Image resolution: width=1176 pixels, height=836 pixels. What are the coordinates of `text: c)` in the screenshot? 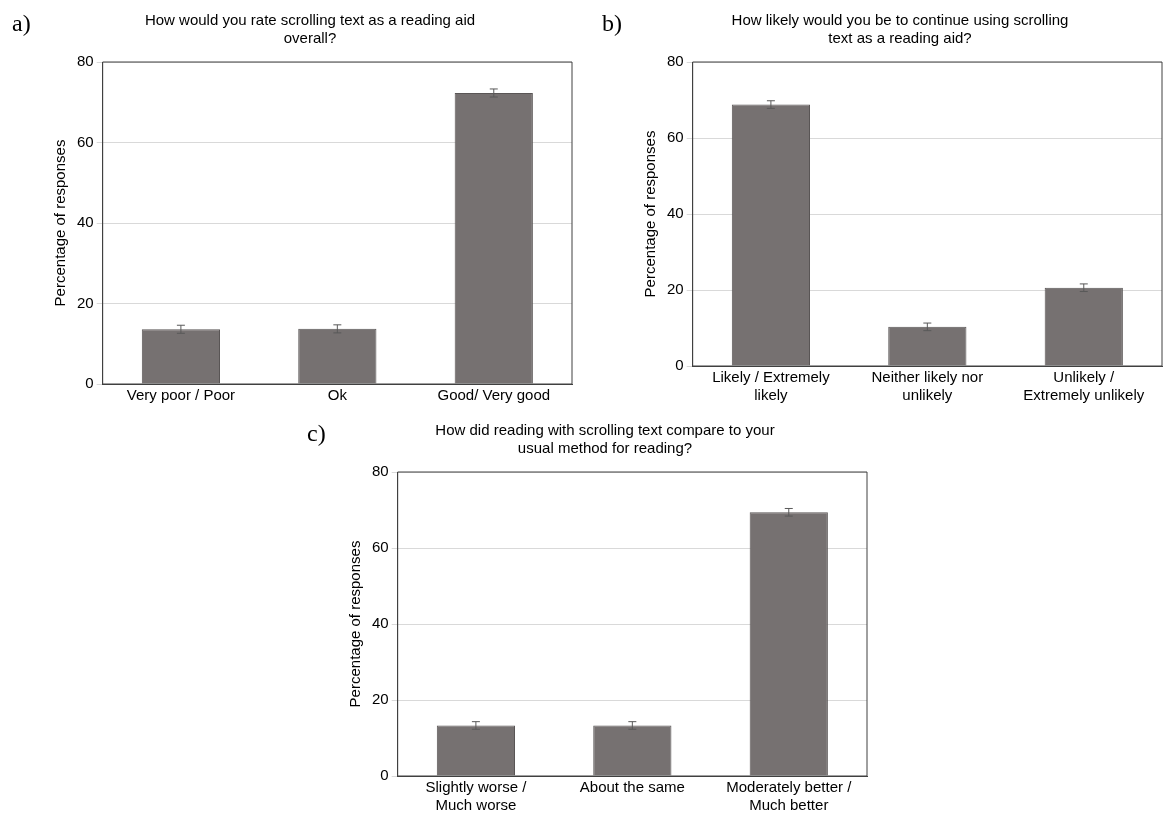 It's located at (316, 433).